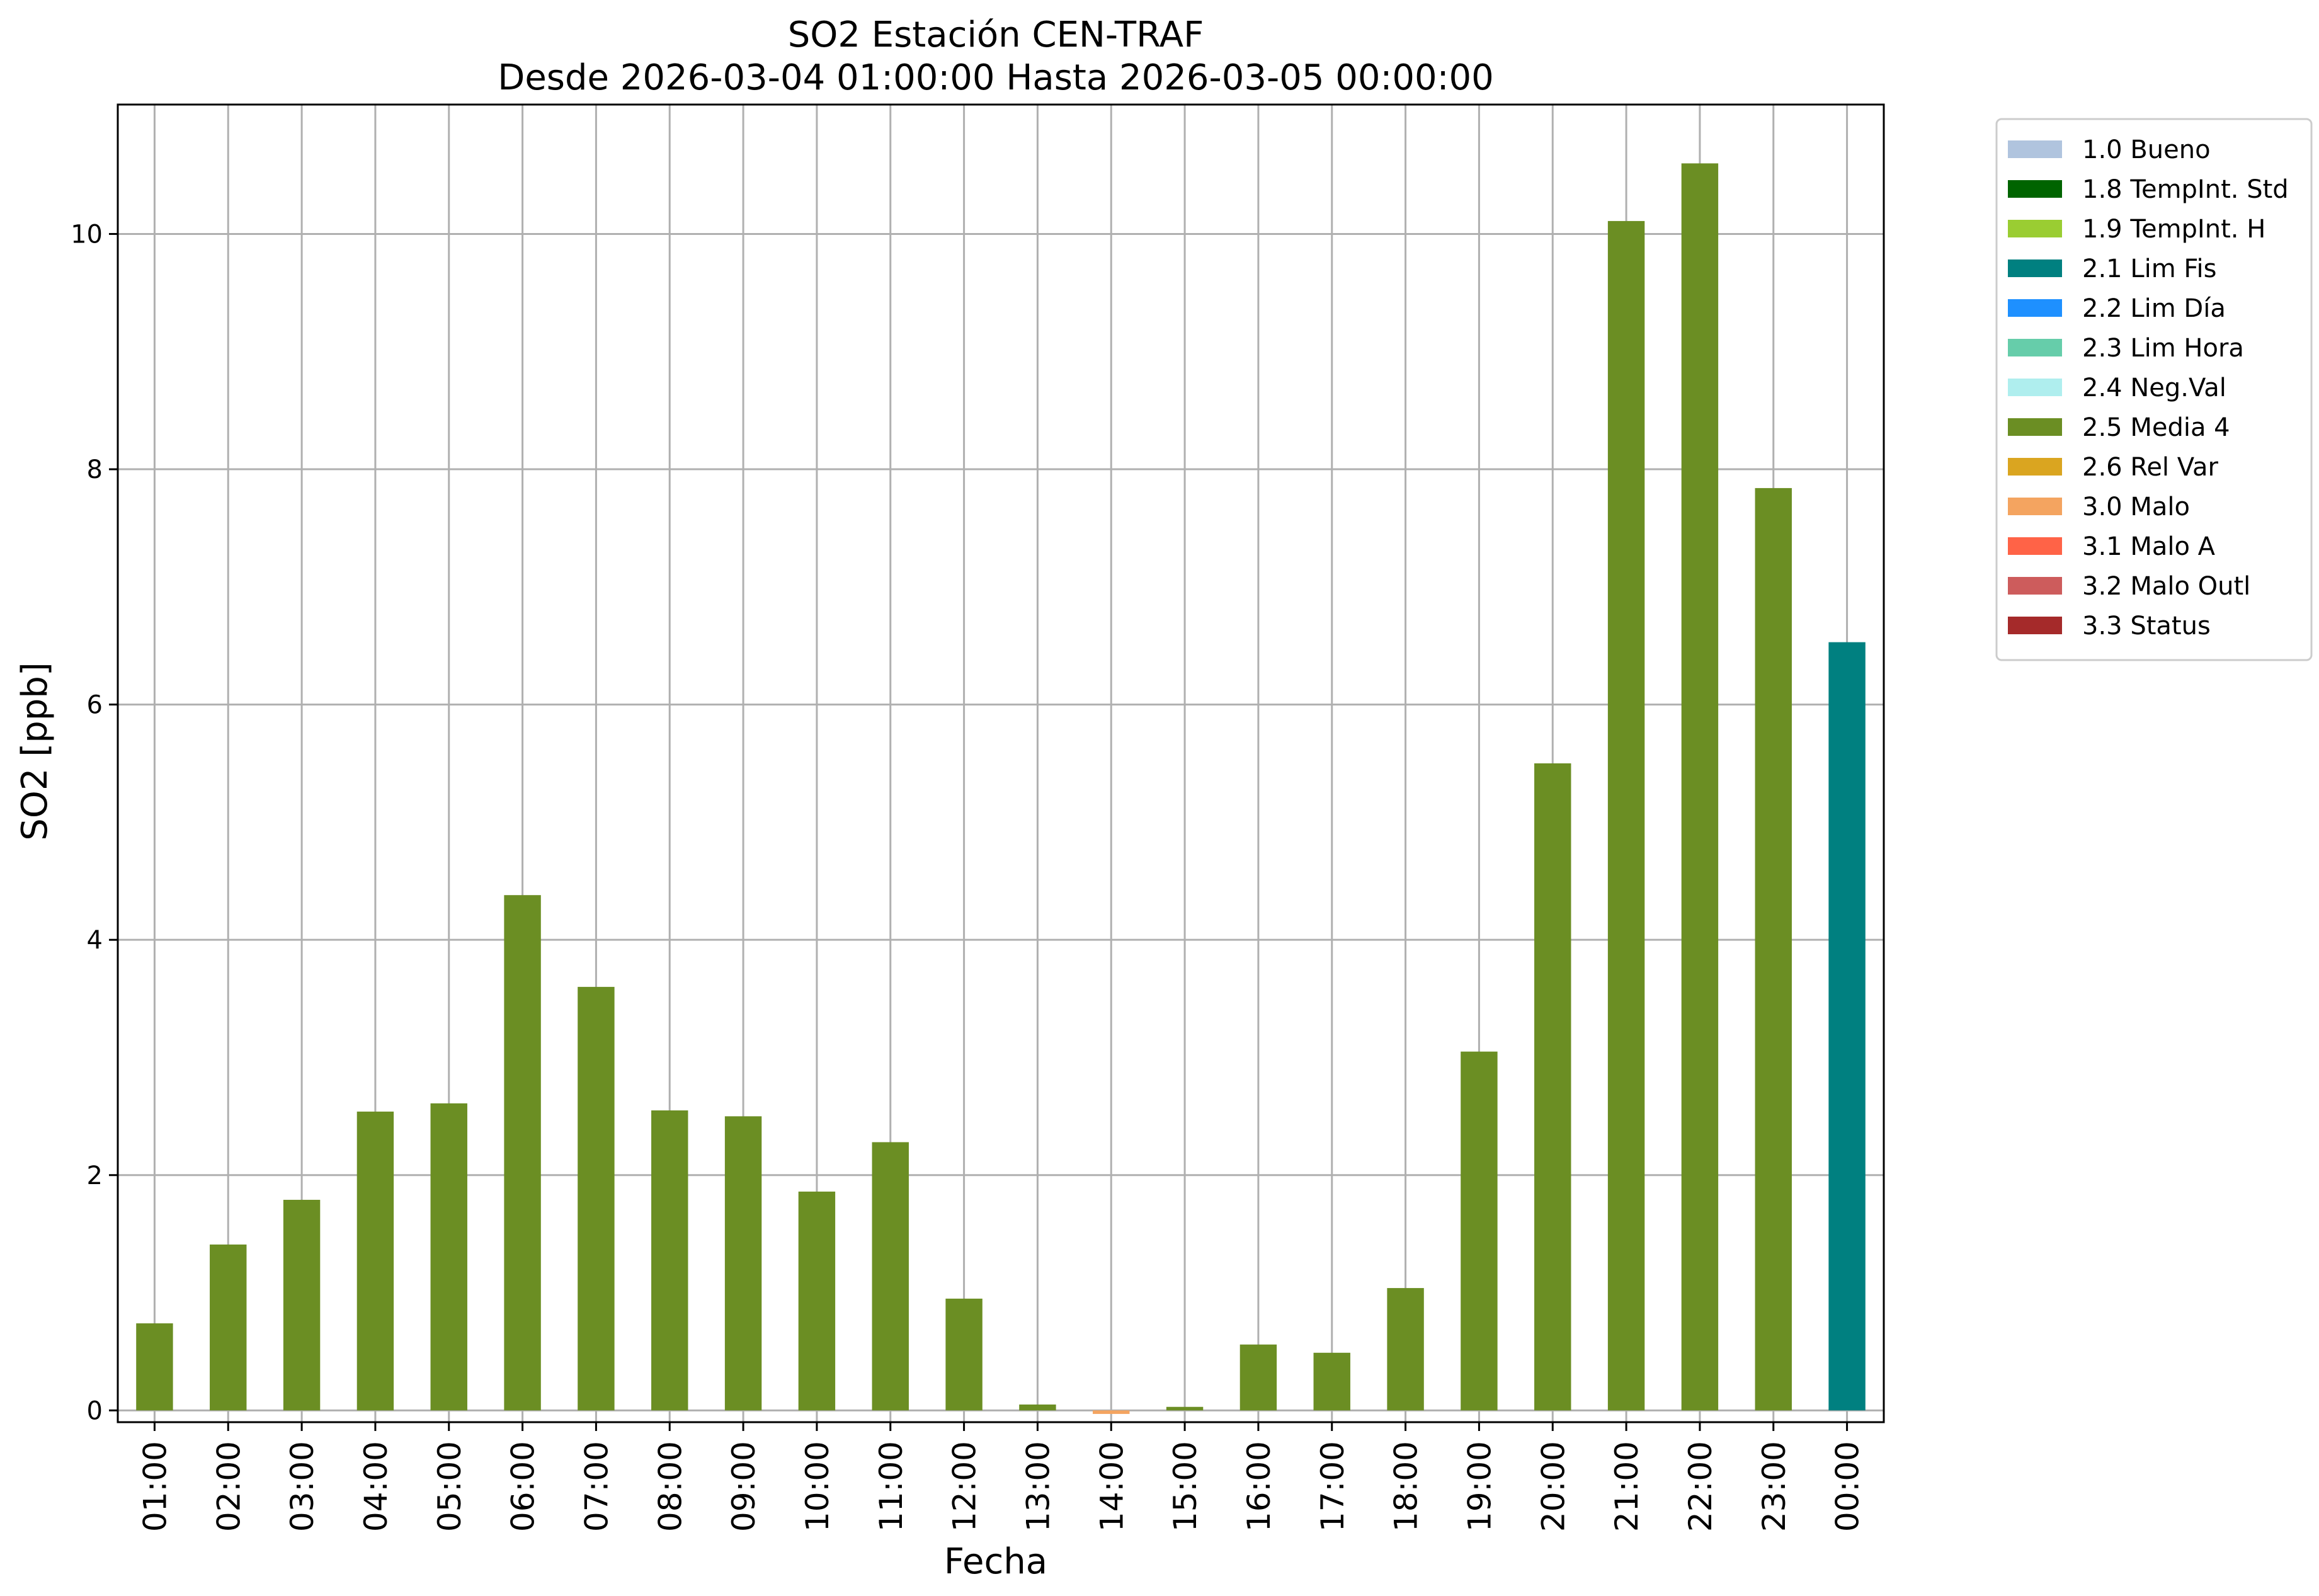 Image resolution: width=2319 pixels, height=1596 pixels. I want to click on legend-label: 2.4 Neg.Val, so click(2154, 387).